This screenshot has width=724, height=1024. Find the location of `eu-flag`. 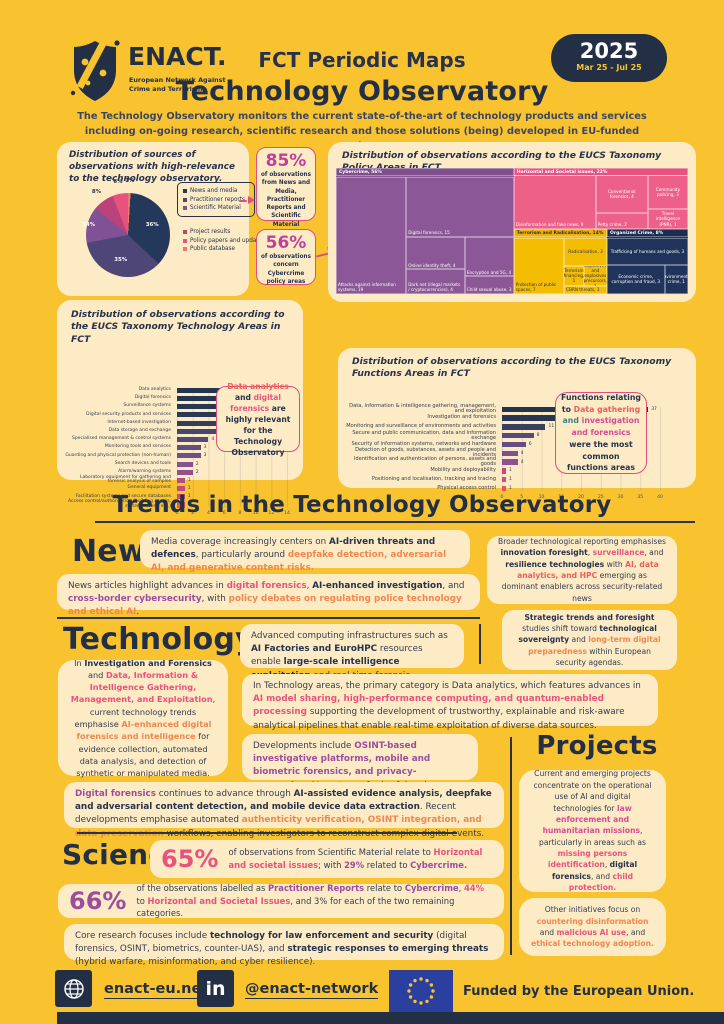

eu-flag is located at coordinates (421, 991).